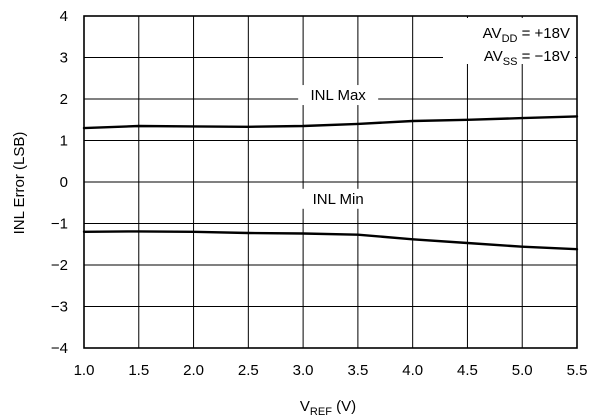 This screenshot has width=590, height=416. Describe the element at coordinates (522, 370) in the screenshot. I see `x-tick-label: 5.0` at that location.